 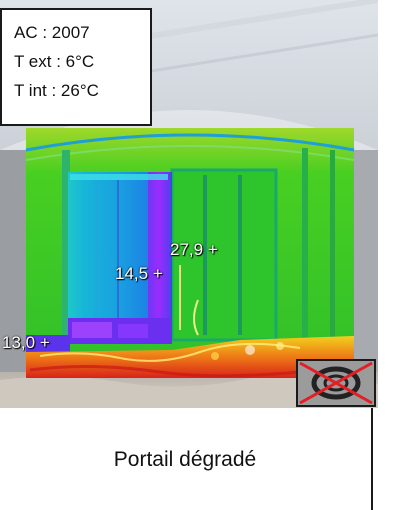 I want to click on temperature-reading: 14,5 +, so click(x=139, y=274).